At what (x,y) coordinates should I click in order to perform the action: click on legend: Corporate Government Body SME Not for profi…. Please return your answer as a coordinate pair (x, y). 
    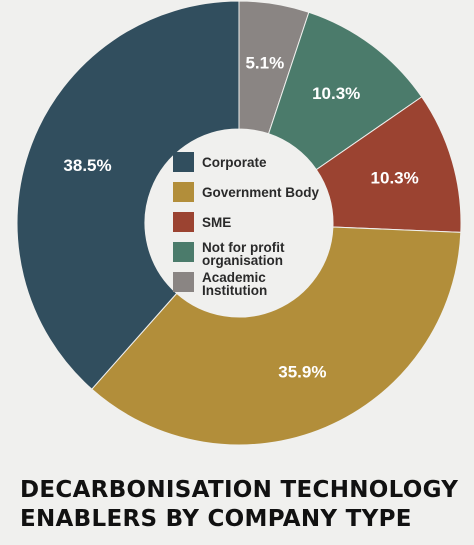
    Looking at the image, I should click on (246, 225).